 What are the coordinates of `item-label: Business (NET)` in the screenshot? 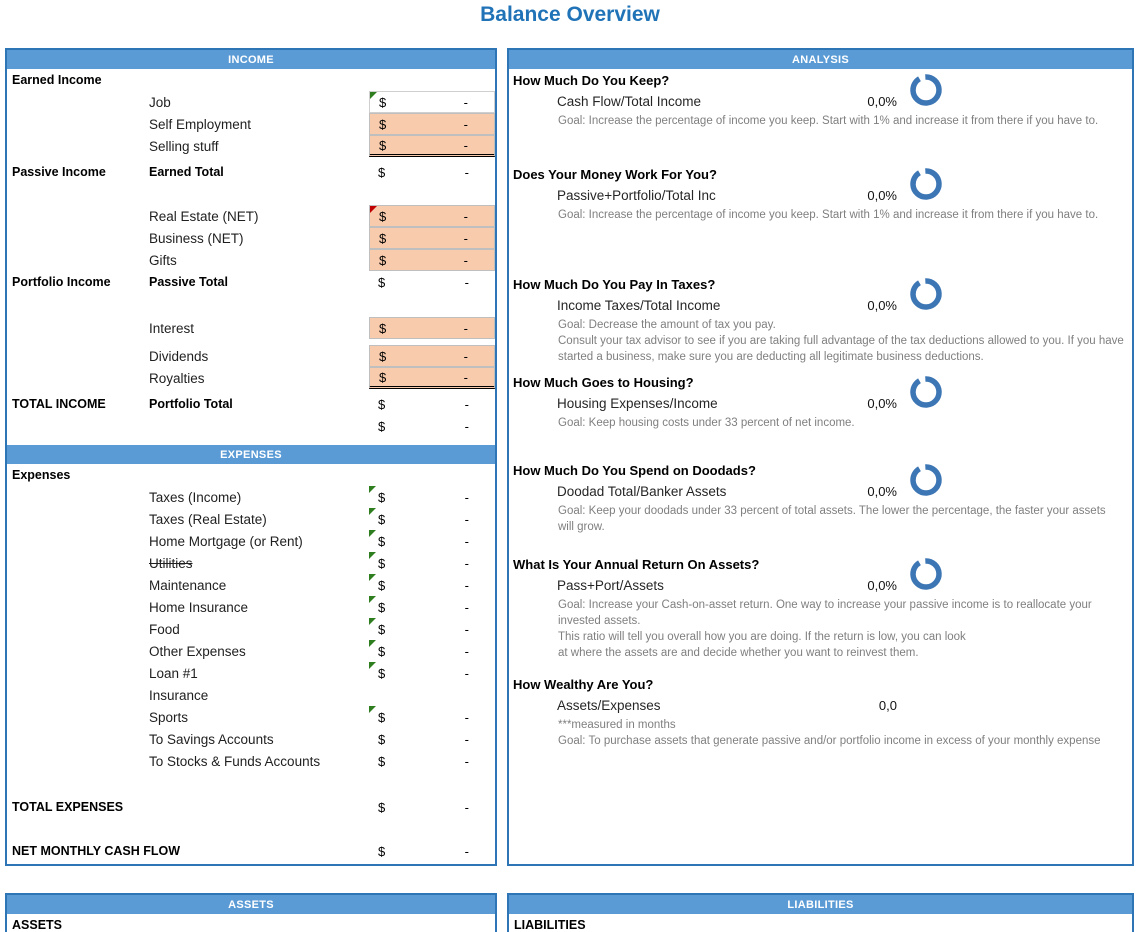 It's located at (196, 238).